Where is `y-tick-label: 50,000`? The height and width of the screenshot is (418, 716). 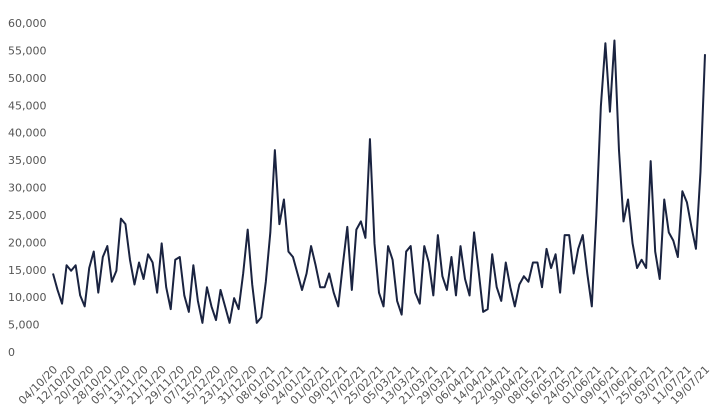 y-tick-label: 50,000 is located at coordinates (27, 78).